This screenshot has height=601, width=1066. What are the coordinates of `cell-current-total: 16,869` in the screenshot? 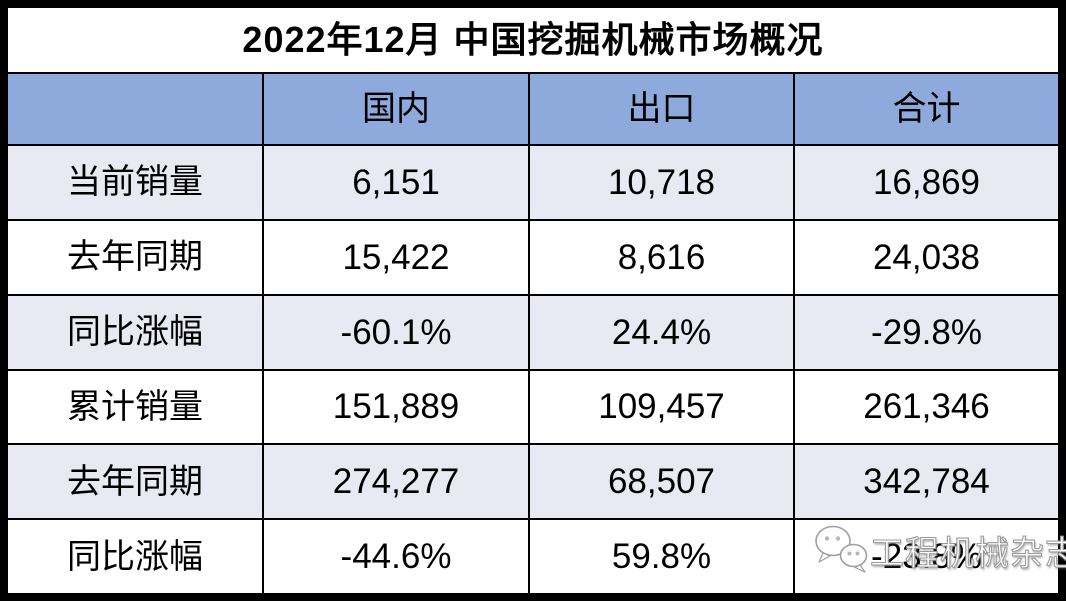 It's located at (926, 182).